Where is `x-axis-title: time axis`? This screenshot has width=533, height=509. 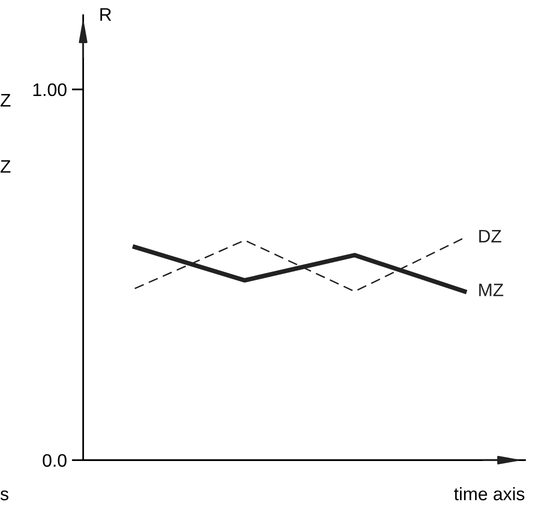
x-axis-title: time axis is located at coordinates (489, 493).